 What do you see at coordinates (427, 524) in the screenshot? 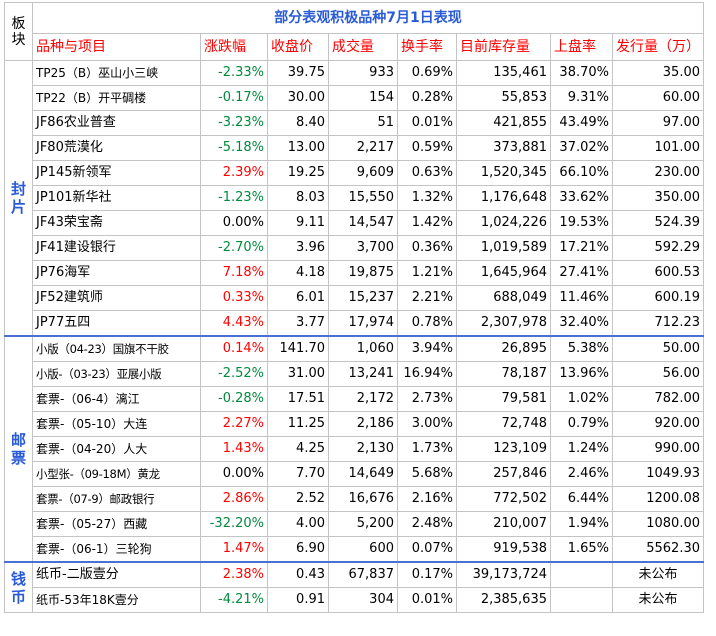
I see `turnover-cell: 2.48%` at bounding box center [427, 524].